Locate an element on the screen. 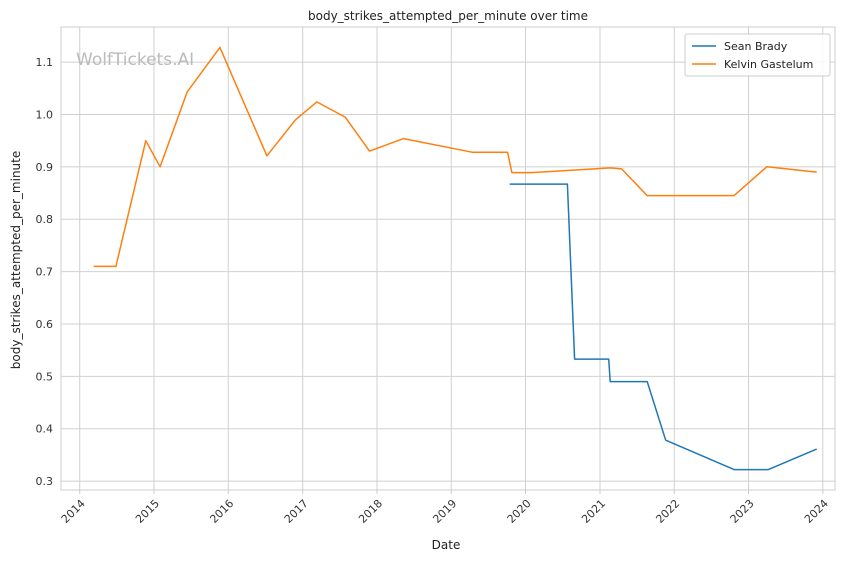 The width and height of the screenshot is (844, 561). y-tick-label: 0.6 is located at coordinates (45, 324).